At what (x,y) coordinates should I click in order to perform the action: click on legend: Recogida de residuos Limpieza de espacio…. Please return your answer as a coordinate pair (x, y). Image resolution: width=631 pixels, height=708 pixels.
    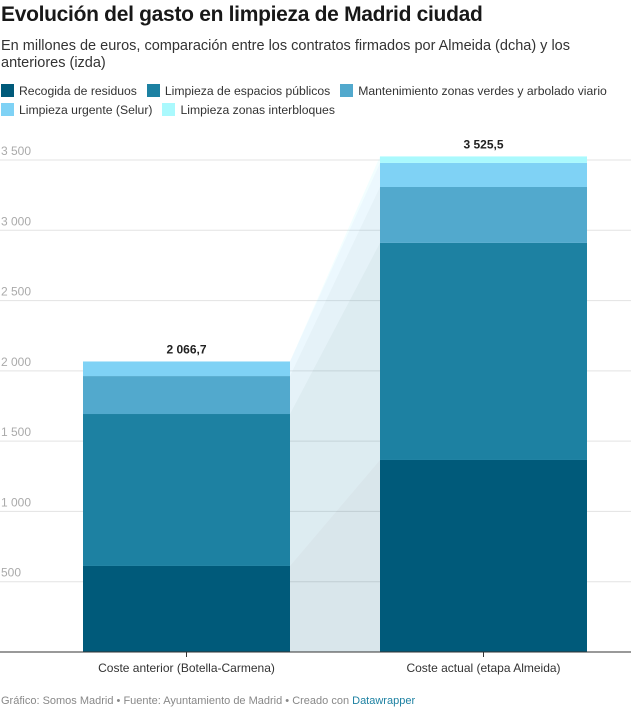
    Looking at the image, I should click on (315, 100).